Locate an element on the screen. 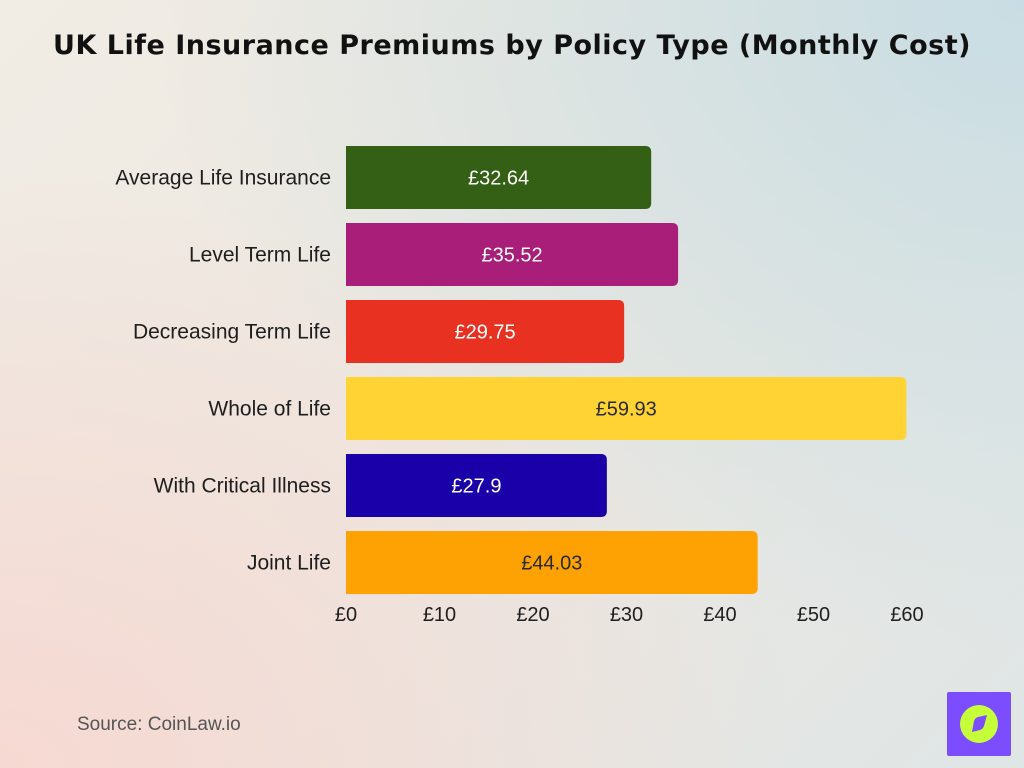 The image size is (1024, 768). bar-whole-of-life is located at coordinates (626, 408).